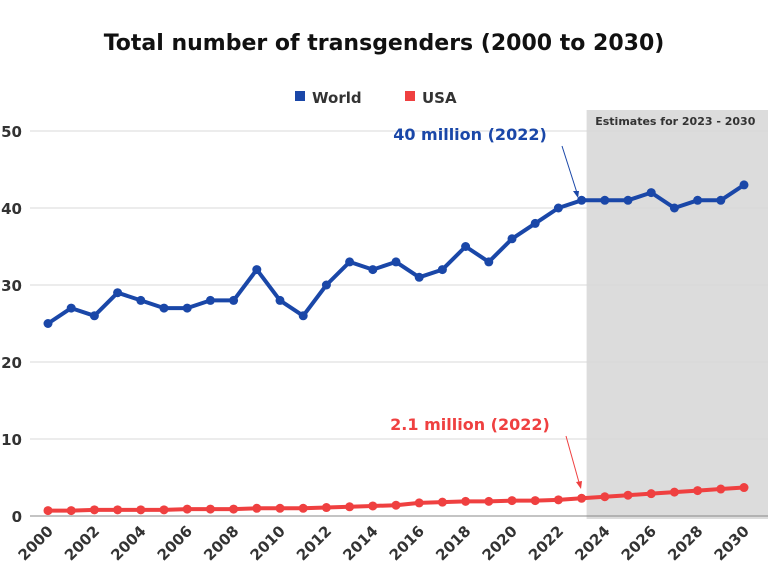 The height and width of the screenshot is (576, 768). Describe the element at coordinates (639, 543) in the screenshot. I see `x-tick-label: 2026` at that location.